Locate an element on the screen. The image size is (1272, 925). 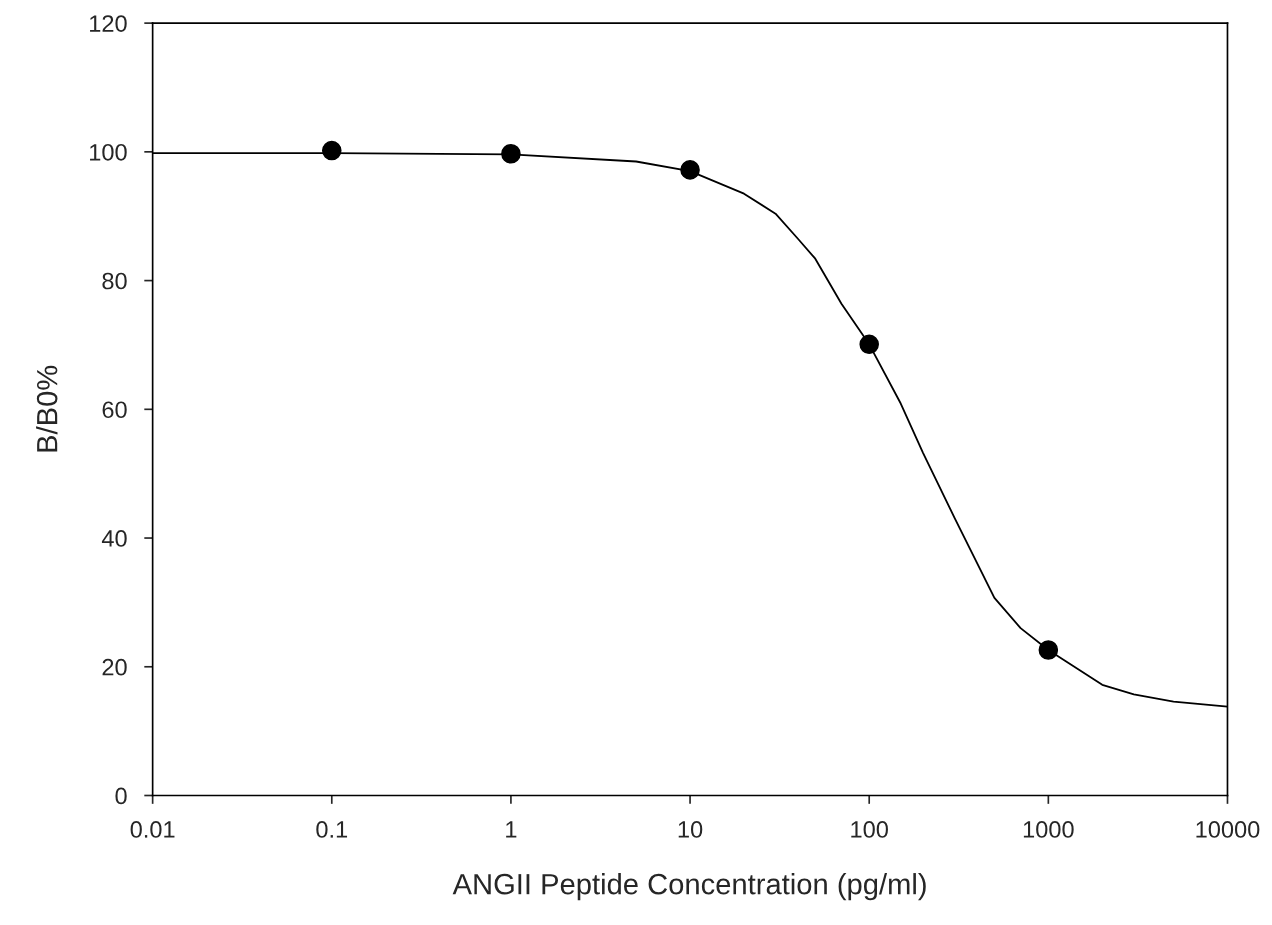
x-tick-label: 10000 is located at coordinates (1228, 829).